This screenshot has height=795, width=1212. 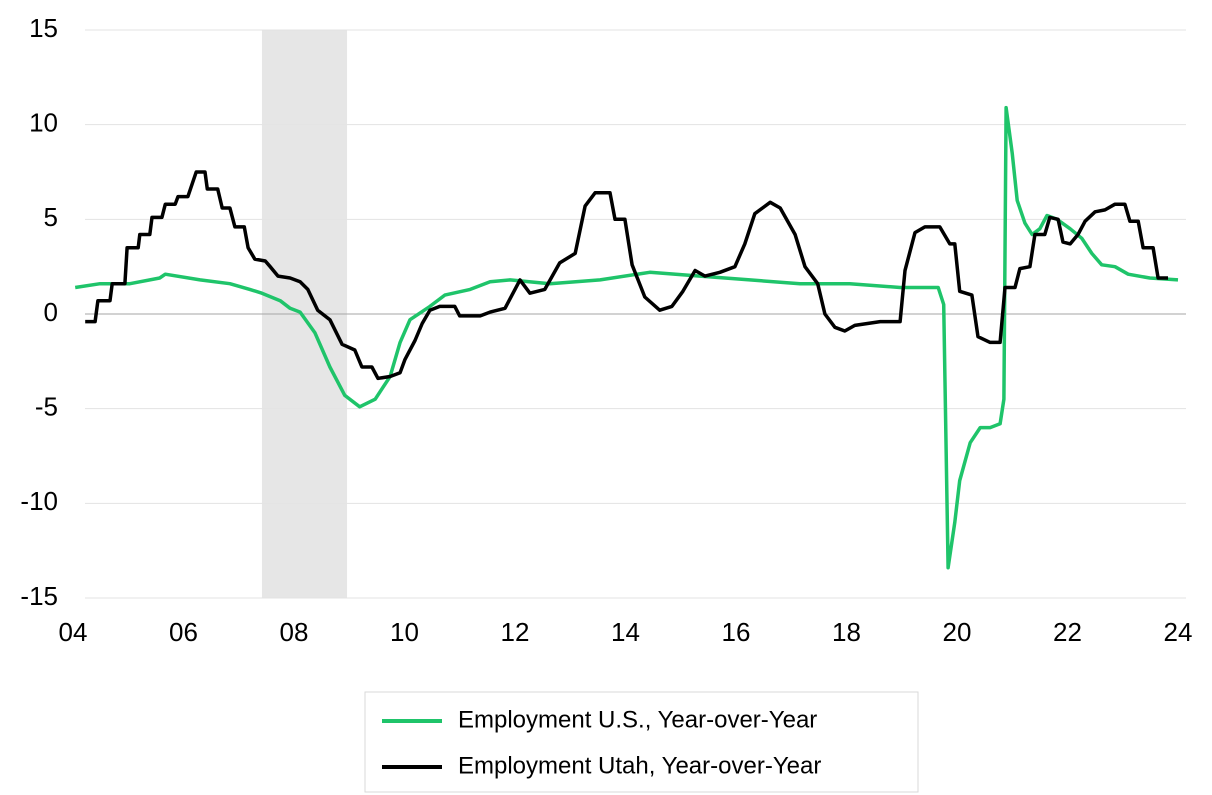 What do you see at coordinates (846, 632) in the screenshot?
I see `x-tick-label: 18` at bounding box center [846, 632].